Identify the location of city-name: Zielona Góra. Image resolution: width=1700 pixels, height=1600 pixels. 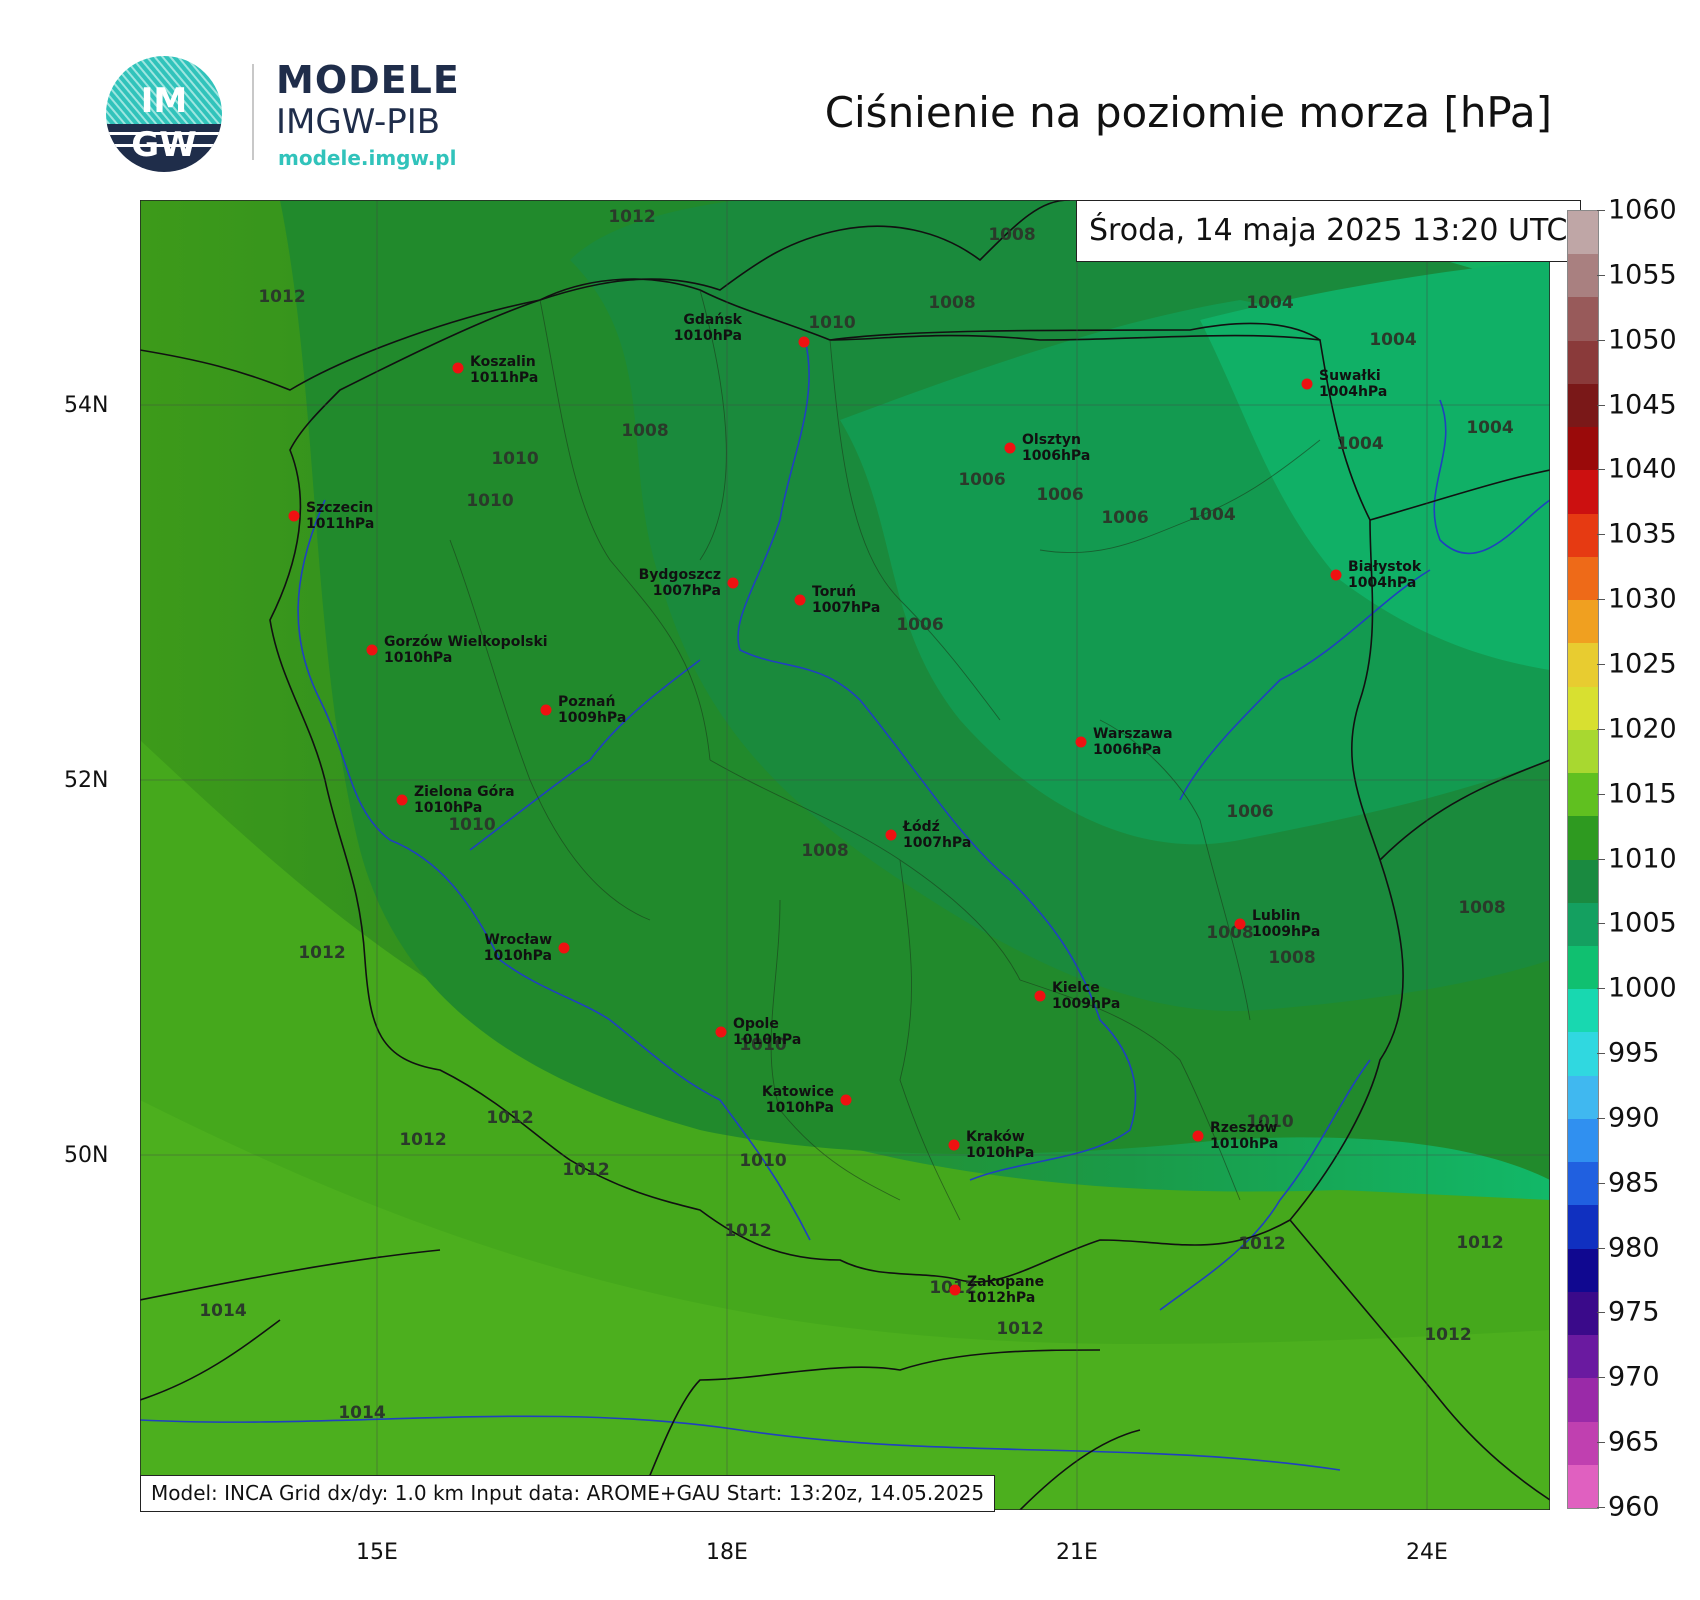
(464, 792).